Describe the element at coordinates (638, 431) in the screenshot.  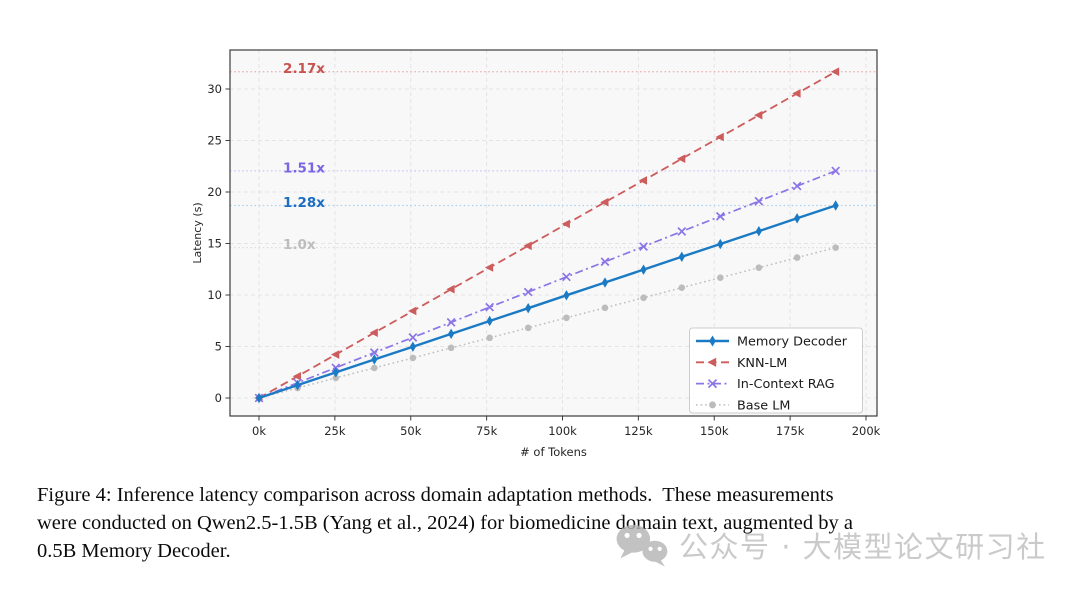
I see `x-tick-label: 125k` at that location.